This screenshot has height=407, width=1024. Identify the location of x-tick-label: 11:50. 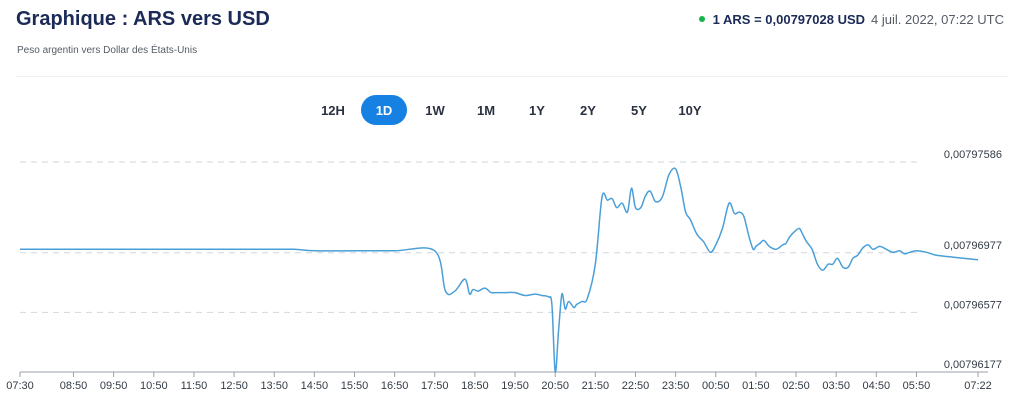
(194, 386).